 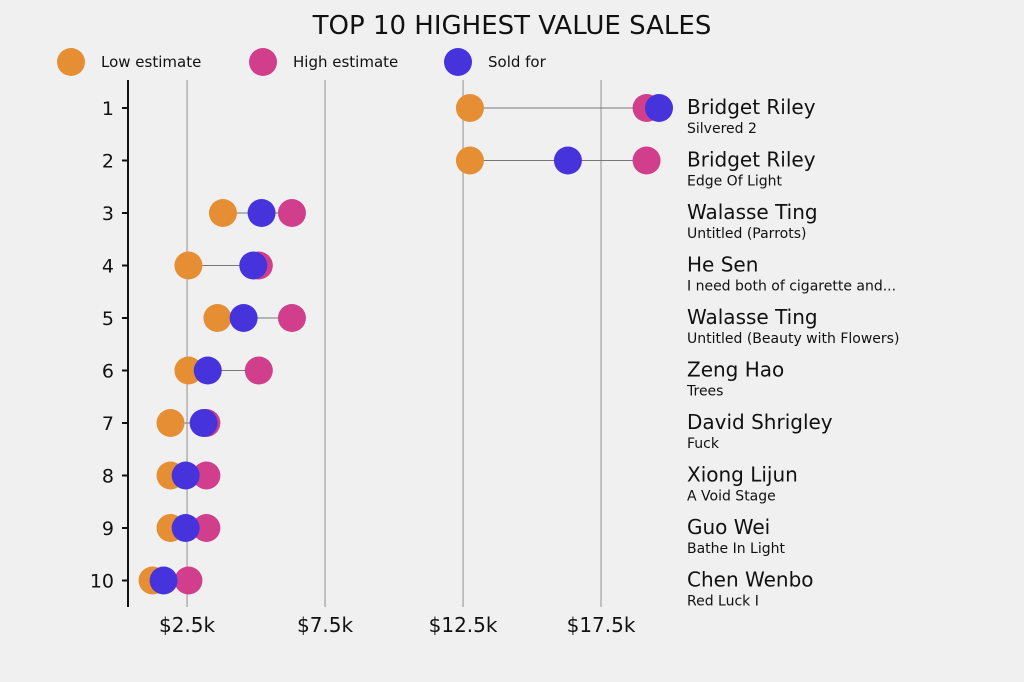 What do you see at coordinates (722, 129) in the screenshot?
I see `artwork-title: Silvered 2` at bounding box center [722, 129].